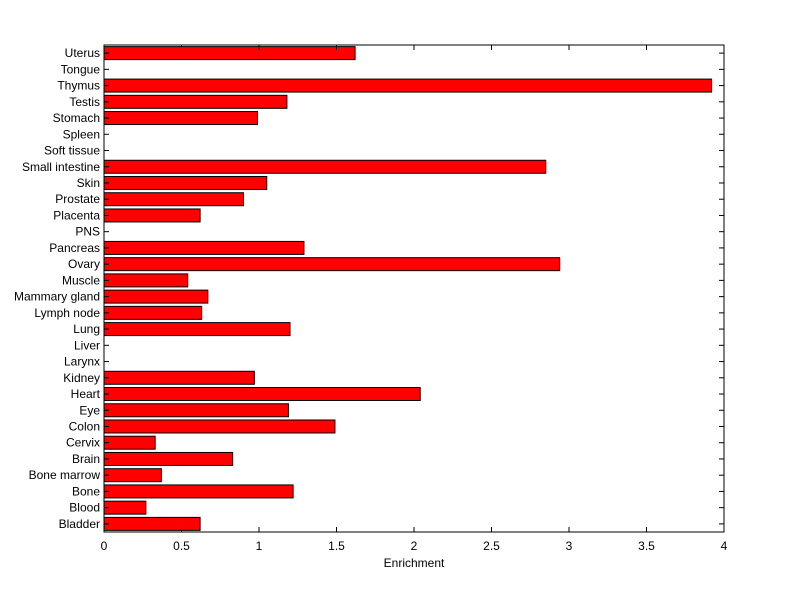 Image resolution: width=800 pixels, height=599 pixels. I want to click on y-tick-label: Spleen, so click(81, 134).